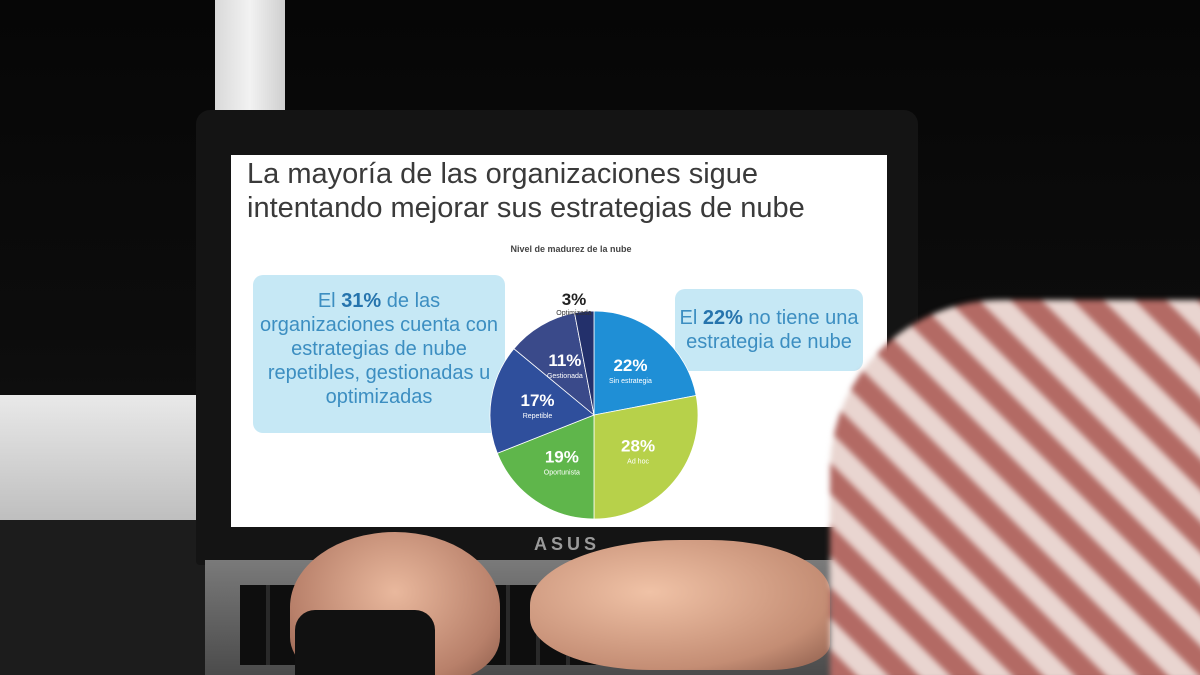 The height and width of the screenshot is (675, 1200). Describe the element at coordinates (566, 544) in the screenshot. I see `laptop-brand-logo: ASUS` at that location.